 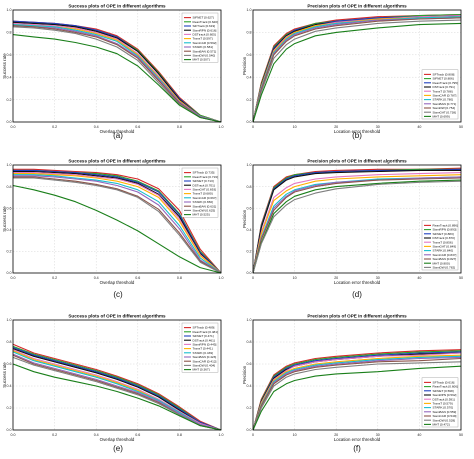 I want to click on y-axis-label: Precision, so click(x=244, y=218).